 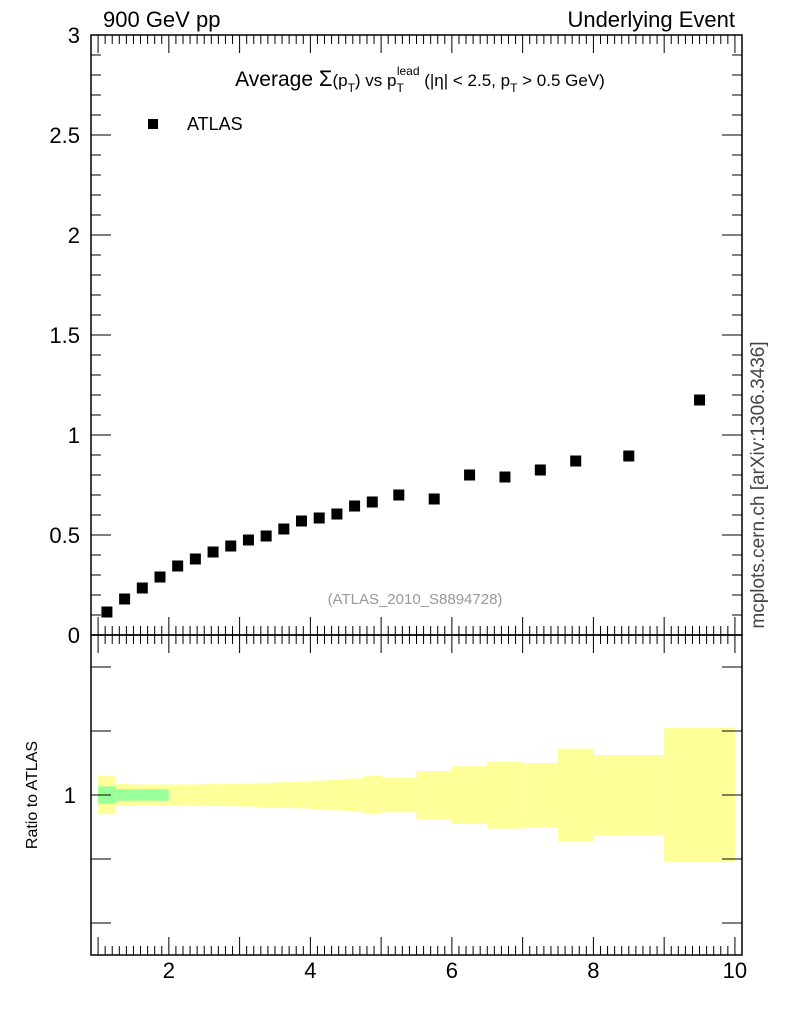 What do you see at coordinates (169, 970) in the screenshot?
I see `xtick-label-0: 2` at bounding box center [169, 970].